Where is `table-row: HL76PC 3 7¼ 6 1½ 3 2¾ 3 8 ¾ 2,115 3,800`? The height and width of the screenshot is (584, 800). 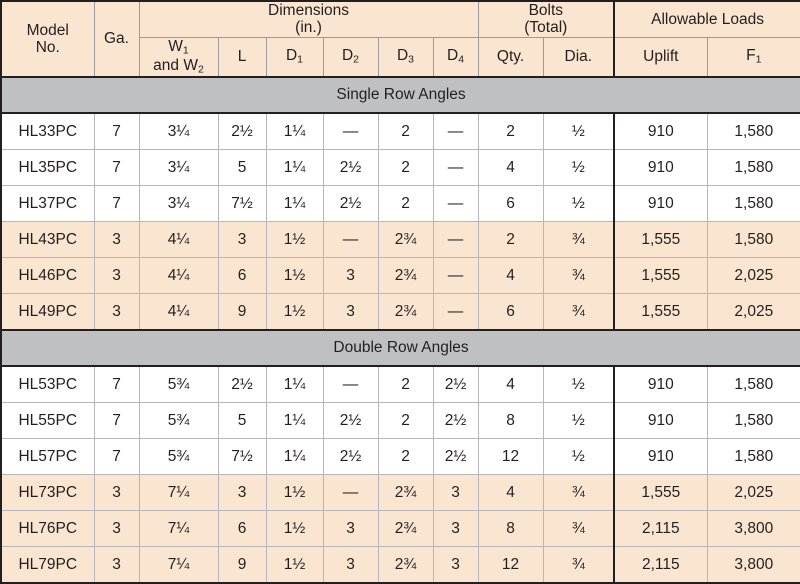 table-row: HL76PC 3 7¼ 6 1½ 3 2¾ 3 8 ¾ 2,115 3,800 is located at coordinates (400, 529).